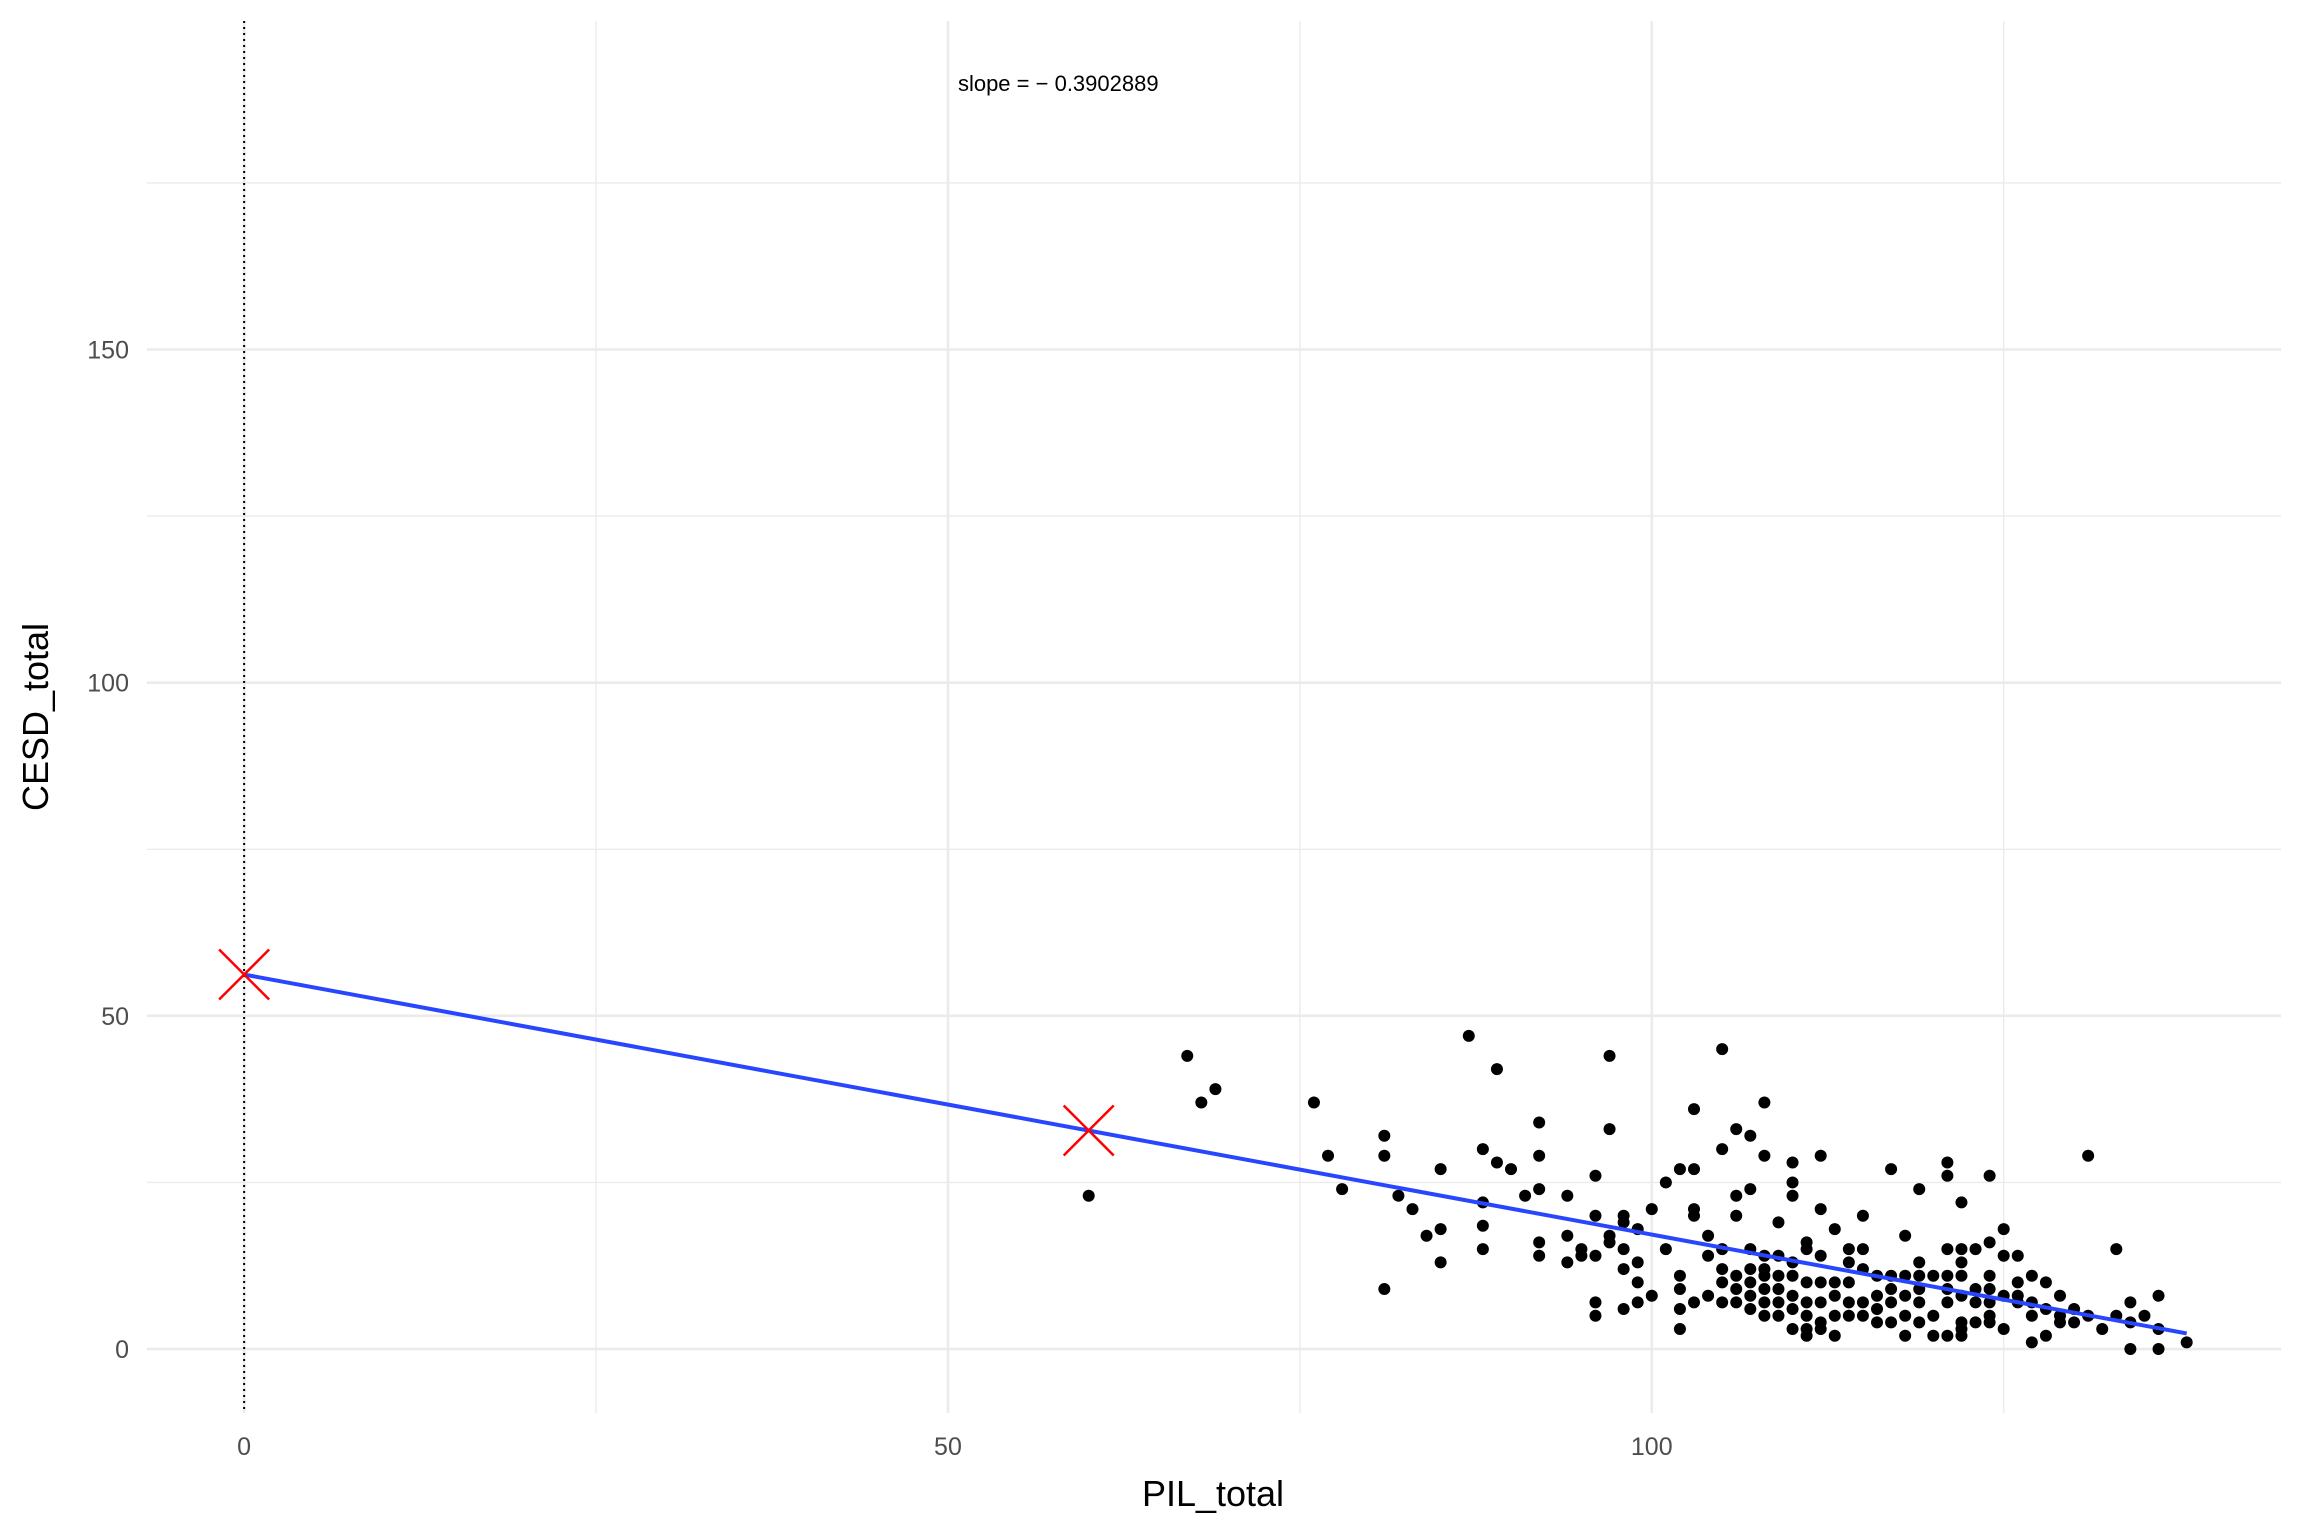 Image resolution: width=2304 pixels, height=1536 pixels. I want to click on x-tick-labels: 0 50 100, so click(954, 1447).